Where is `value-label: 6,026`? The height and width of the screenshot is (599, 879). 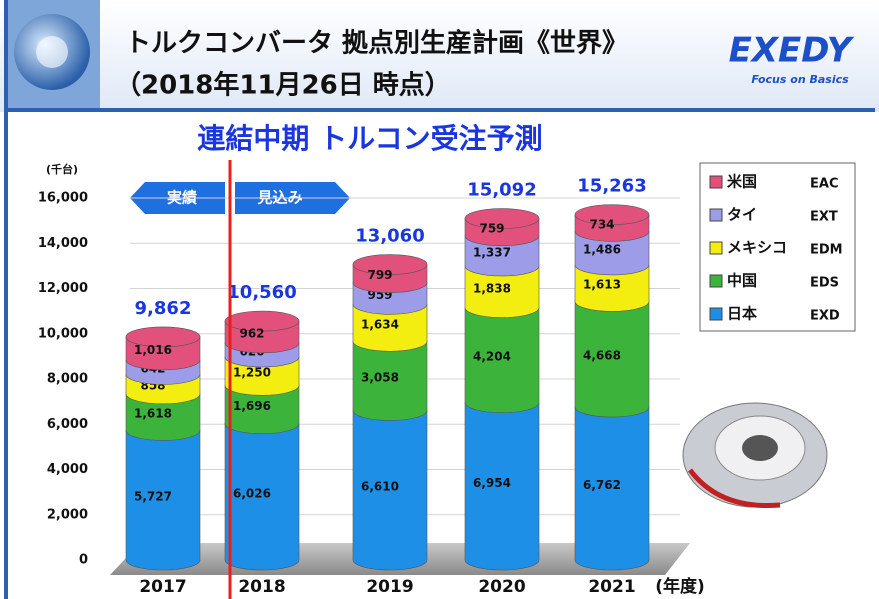
value-label: 6,026 is located at coordinates (252, 493).